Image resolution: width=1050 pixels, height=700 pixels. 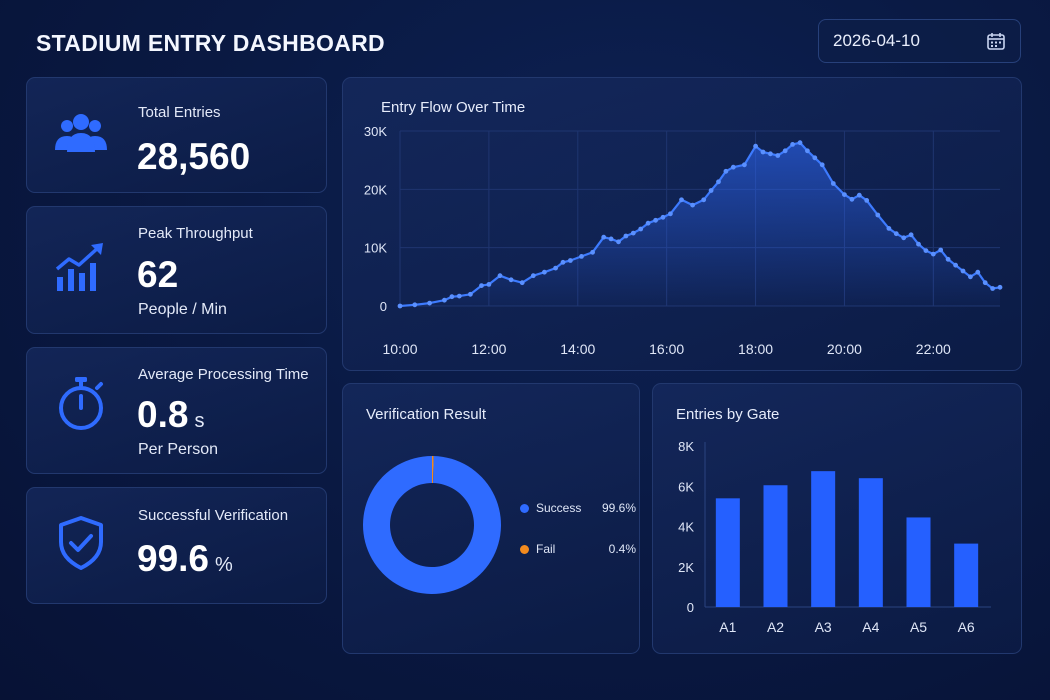 I want to click on fail-slice, so click(x=433, y=470).